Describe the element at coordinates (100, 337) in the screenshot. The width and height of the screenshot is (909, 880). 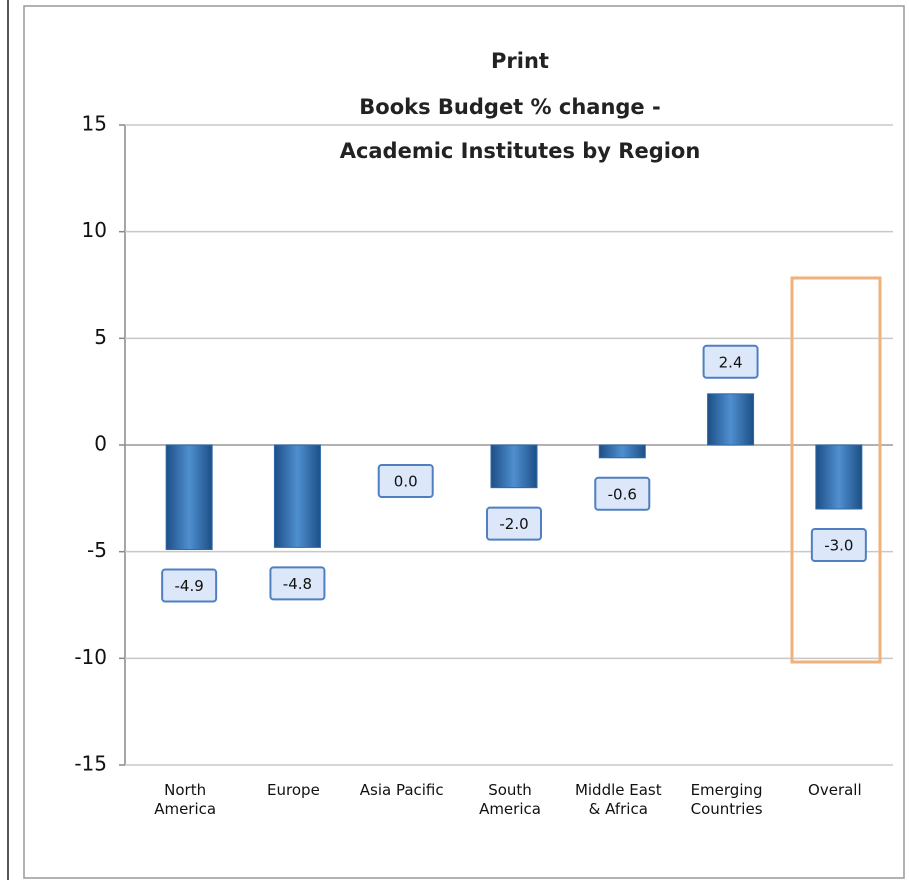
I see `y-tick-label: 5` at that location.